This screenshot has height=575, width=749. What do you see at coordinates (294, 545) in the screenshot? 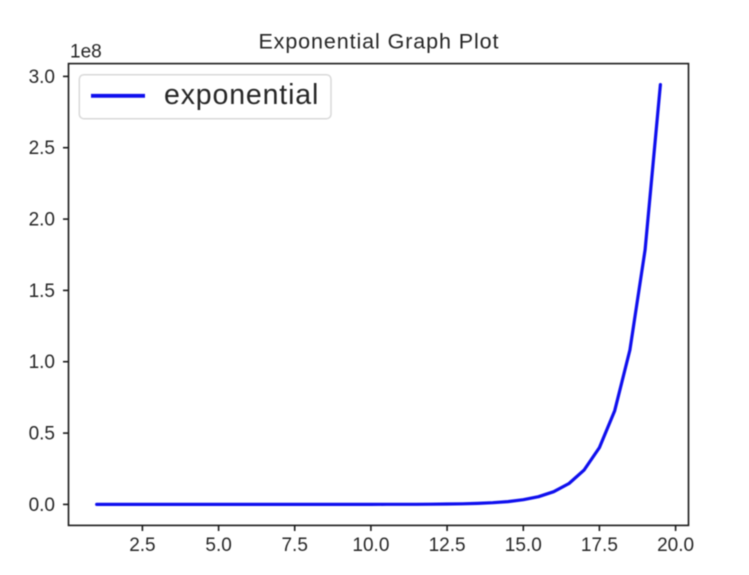
I see `svg-text: 7.5` at bounding box center [294, 545].